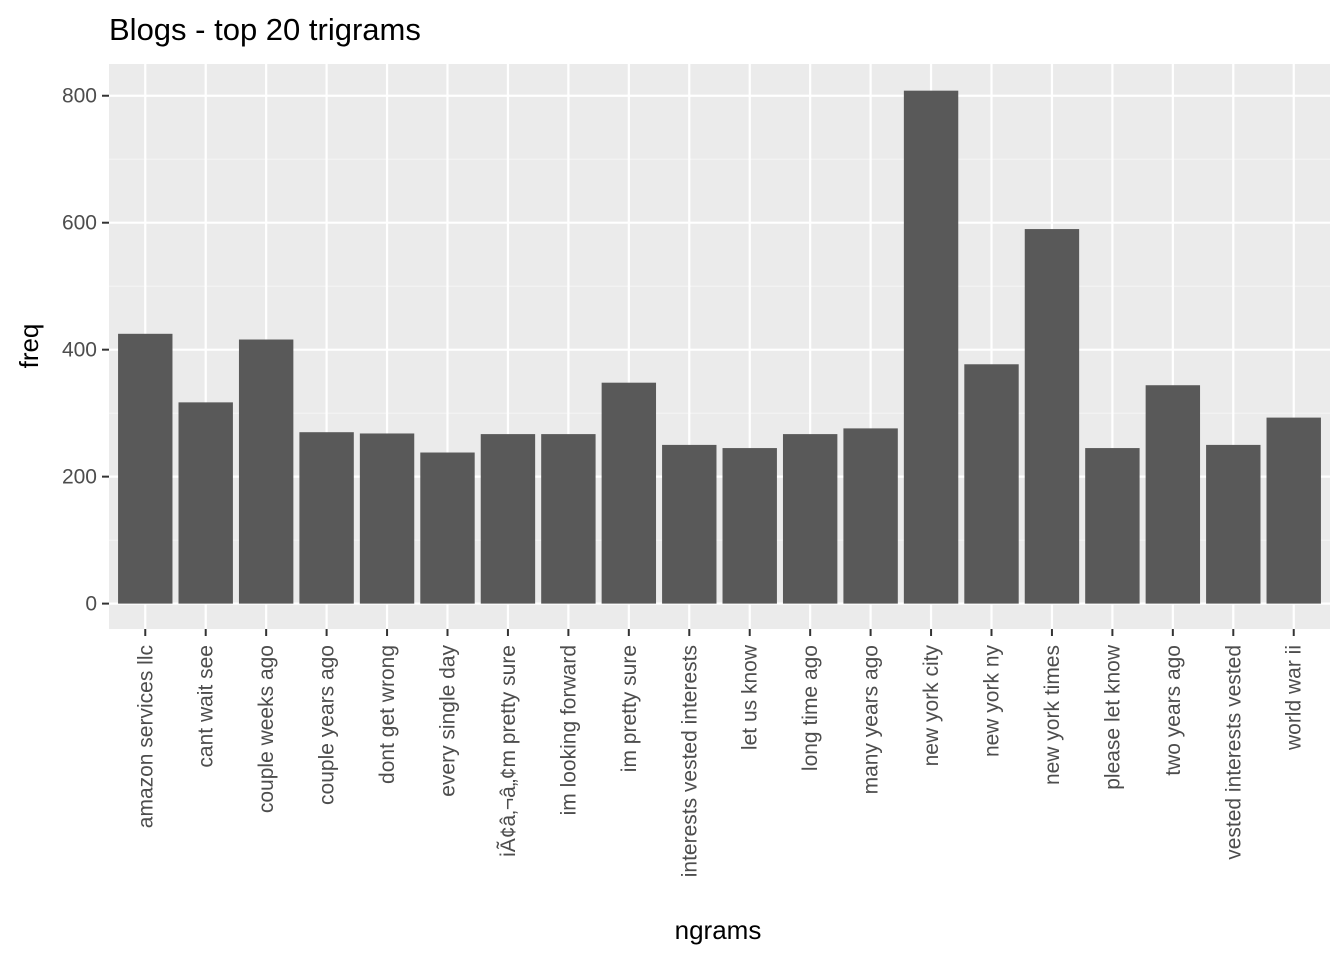 The width and height of the screenshot is (1344, 960). I want to click on x-tick-label: every single day, so click(447, 721).